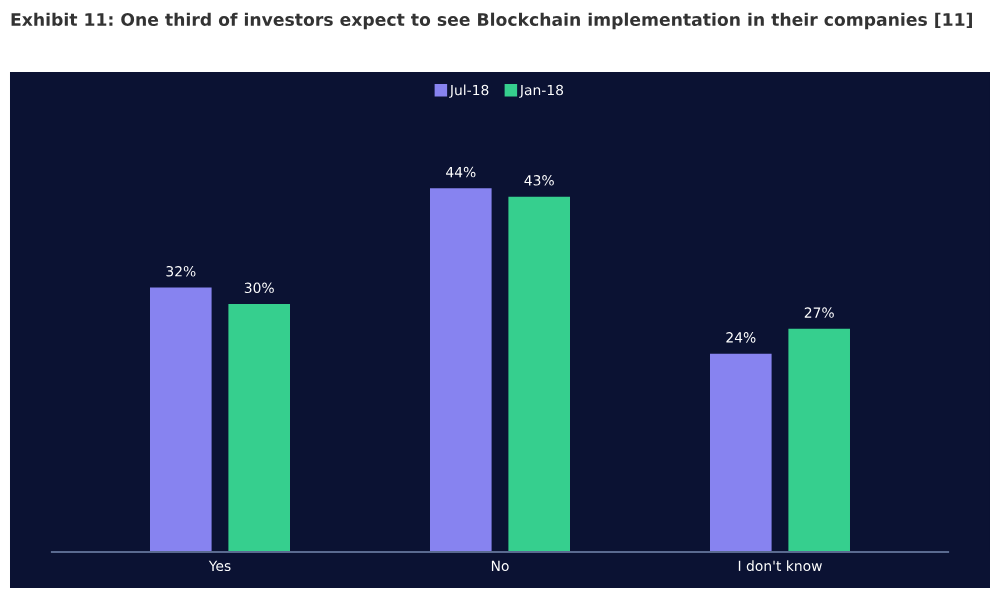  I want to click on chart-title: Exhibit 11: One third of investors expect to see Blockchain implementation in their companies [11], so click(491, 21).